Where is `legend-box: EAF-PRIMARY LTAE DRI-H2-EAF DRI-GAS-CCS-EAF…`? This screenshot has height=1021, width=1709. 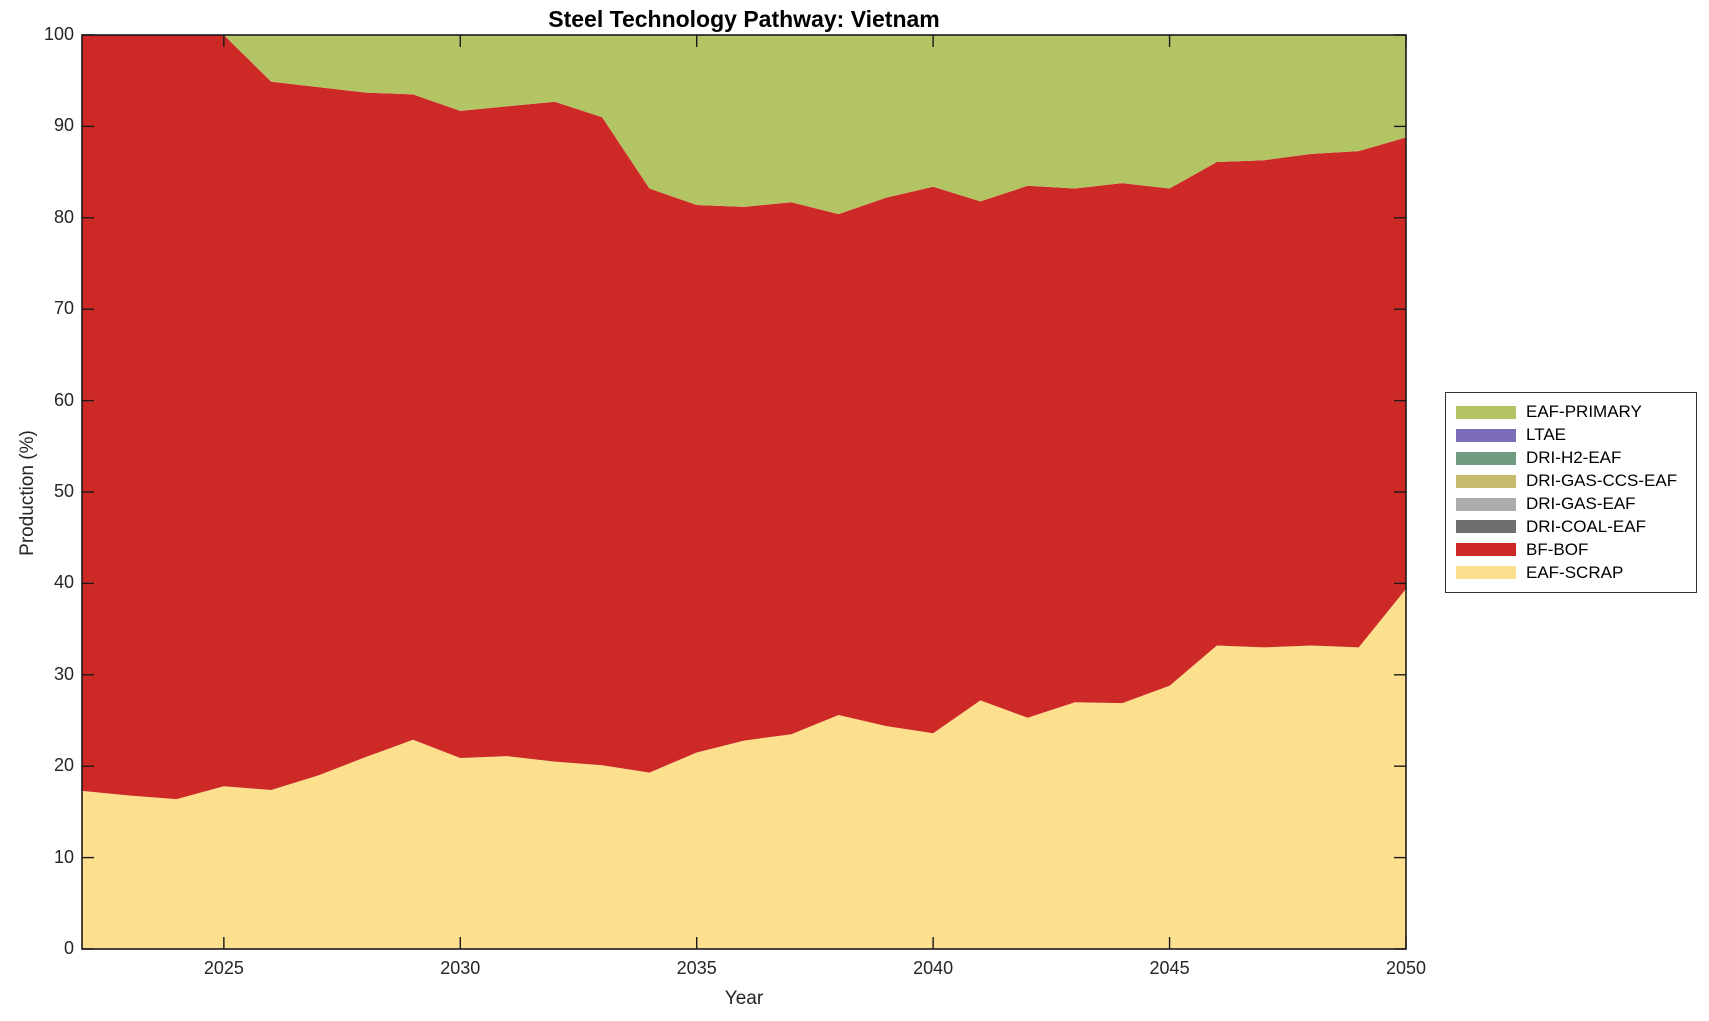 legend-box: EAF-PRIMARY LTAE DRI-H2-EAF DRI-GAS-CCS-EAF… is located at coordinates (1571, 492).